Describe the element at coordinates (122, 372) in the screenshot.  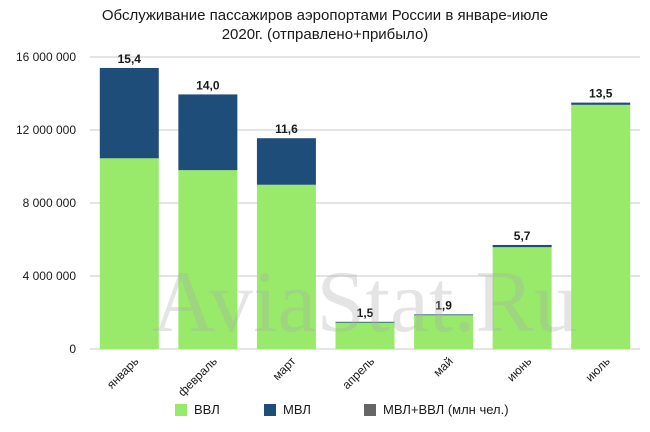
I see `x-tick-label: январь` at that location.